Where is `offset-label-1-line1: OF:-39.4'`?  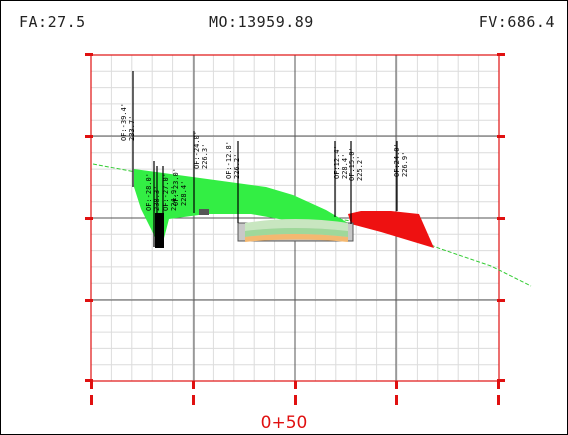 offset-label-1-line1: OF:-39.4' is located at coordinates (124, 122).